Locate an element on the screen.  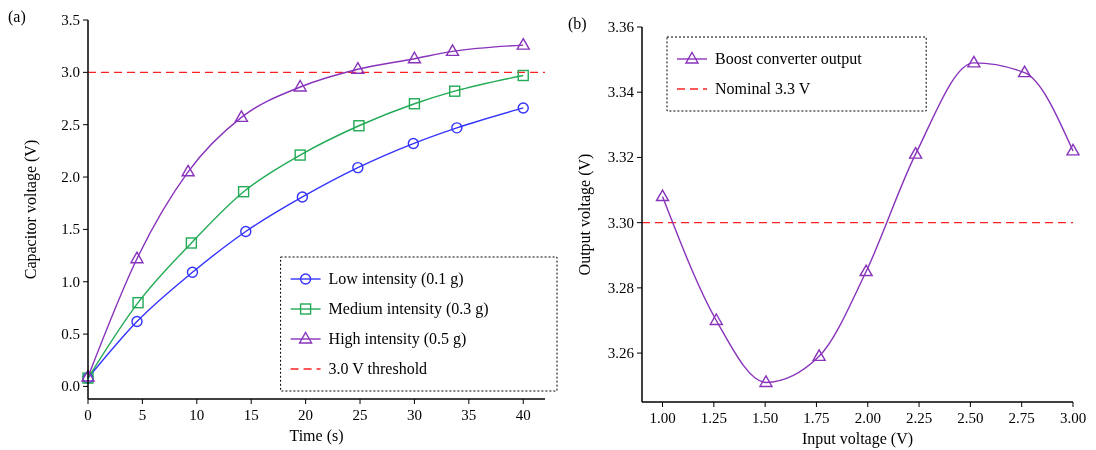
y-tick-label: 3.0 is located at coordinates (70, 72).